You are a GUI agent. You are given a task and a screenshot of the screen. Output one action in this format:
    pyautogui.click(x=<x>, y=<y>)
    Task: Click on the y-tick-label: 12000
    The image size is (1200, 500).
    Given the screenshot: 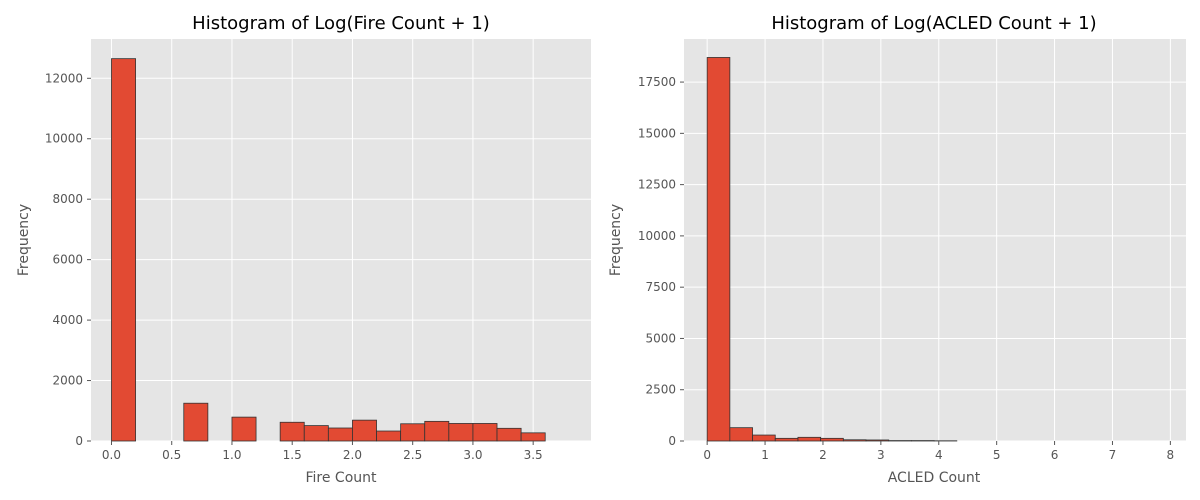 What is the action you would take?
    pyautogui.click(x=64, y=78)
    